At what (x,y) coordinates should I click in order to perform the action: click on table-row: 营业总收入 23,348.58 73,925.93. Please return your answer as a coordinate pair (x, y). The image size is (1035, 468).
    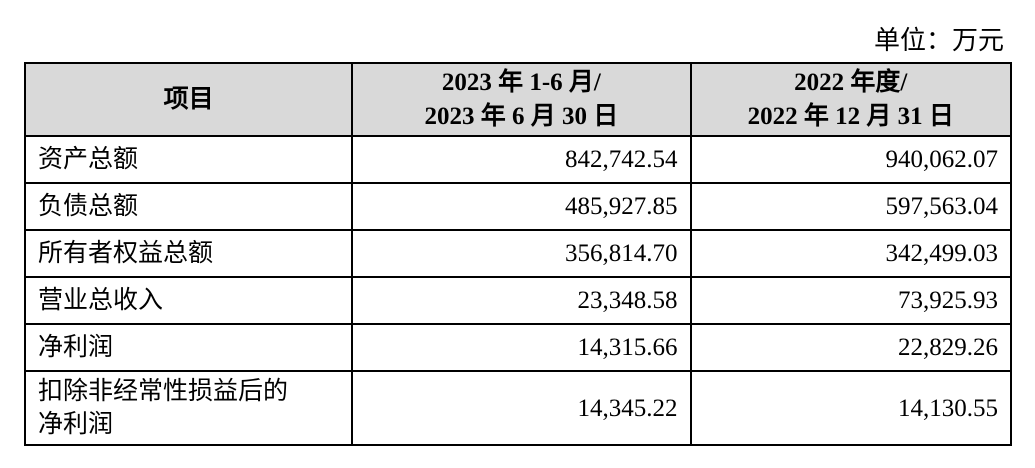
    Looking at the image, I should click on (518, 300).